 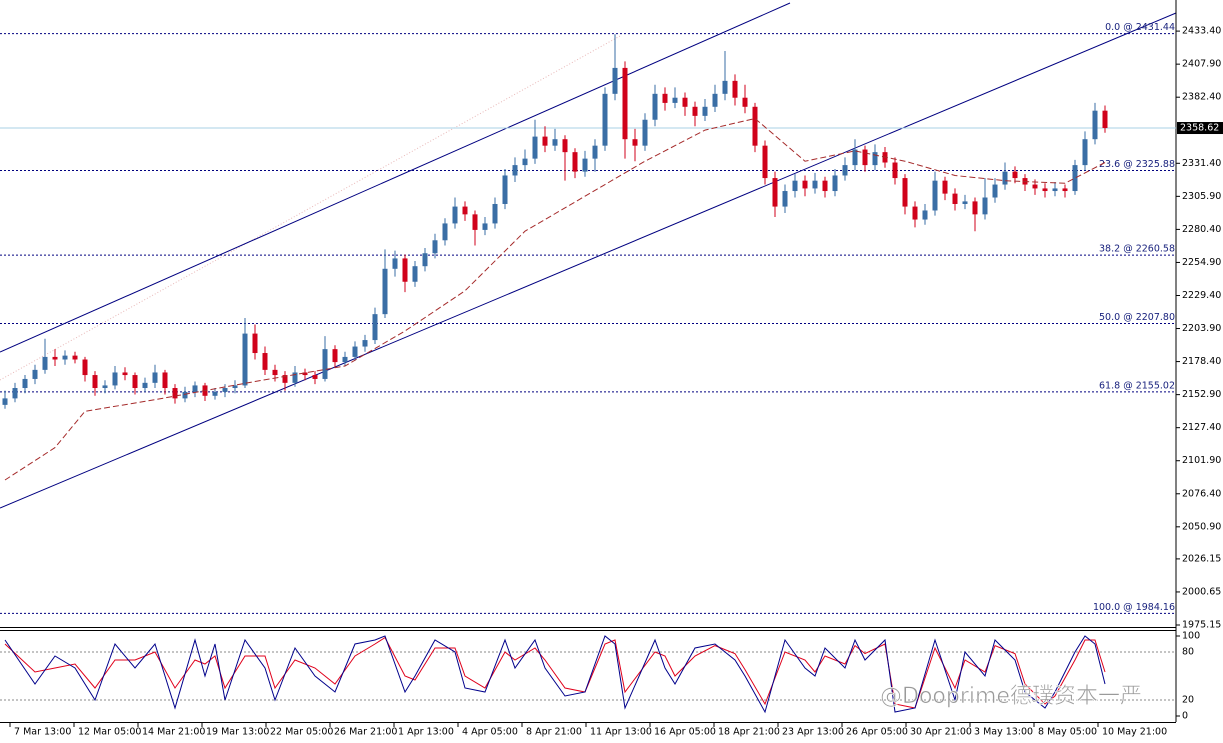 What do you see at coordinates (1137, 317) in the screenshot?
I see `fib-label: 50.0 @ 2207.80` at bounding box center [1137, 317].